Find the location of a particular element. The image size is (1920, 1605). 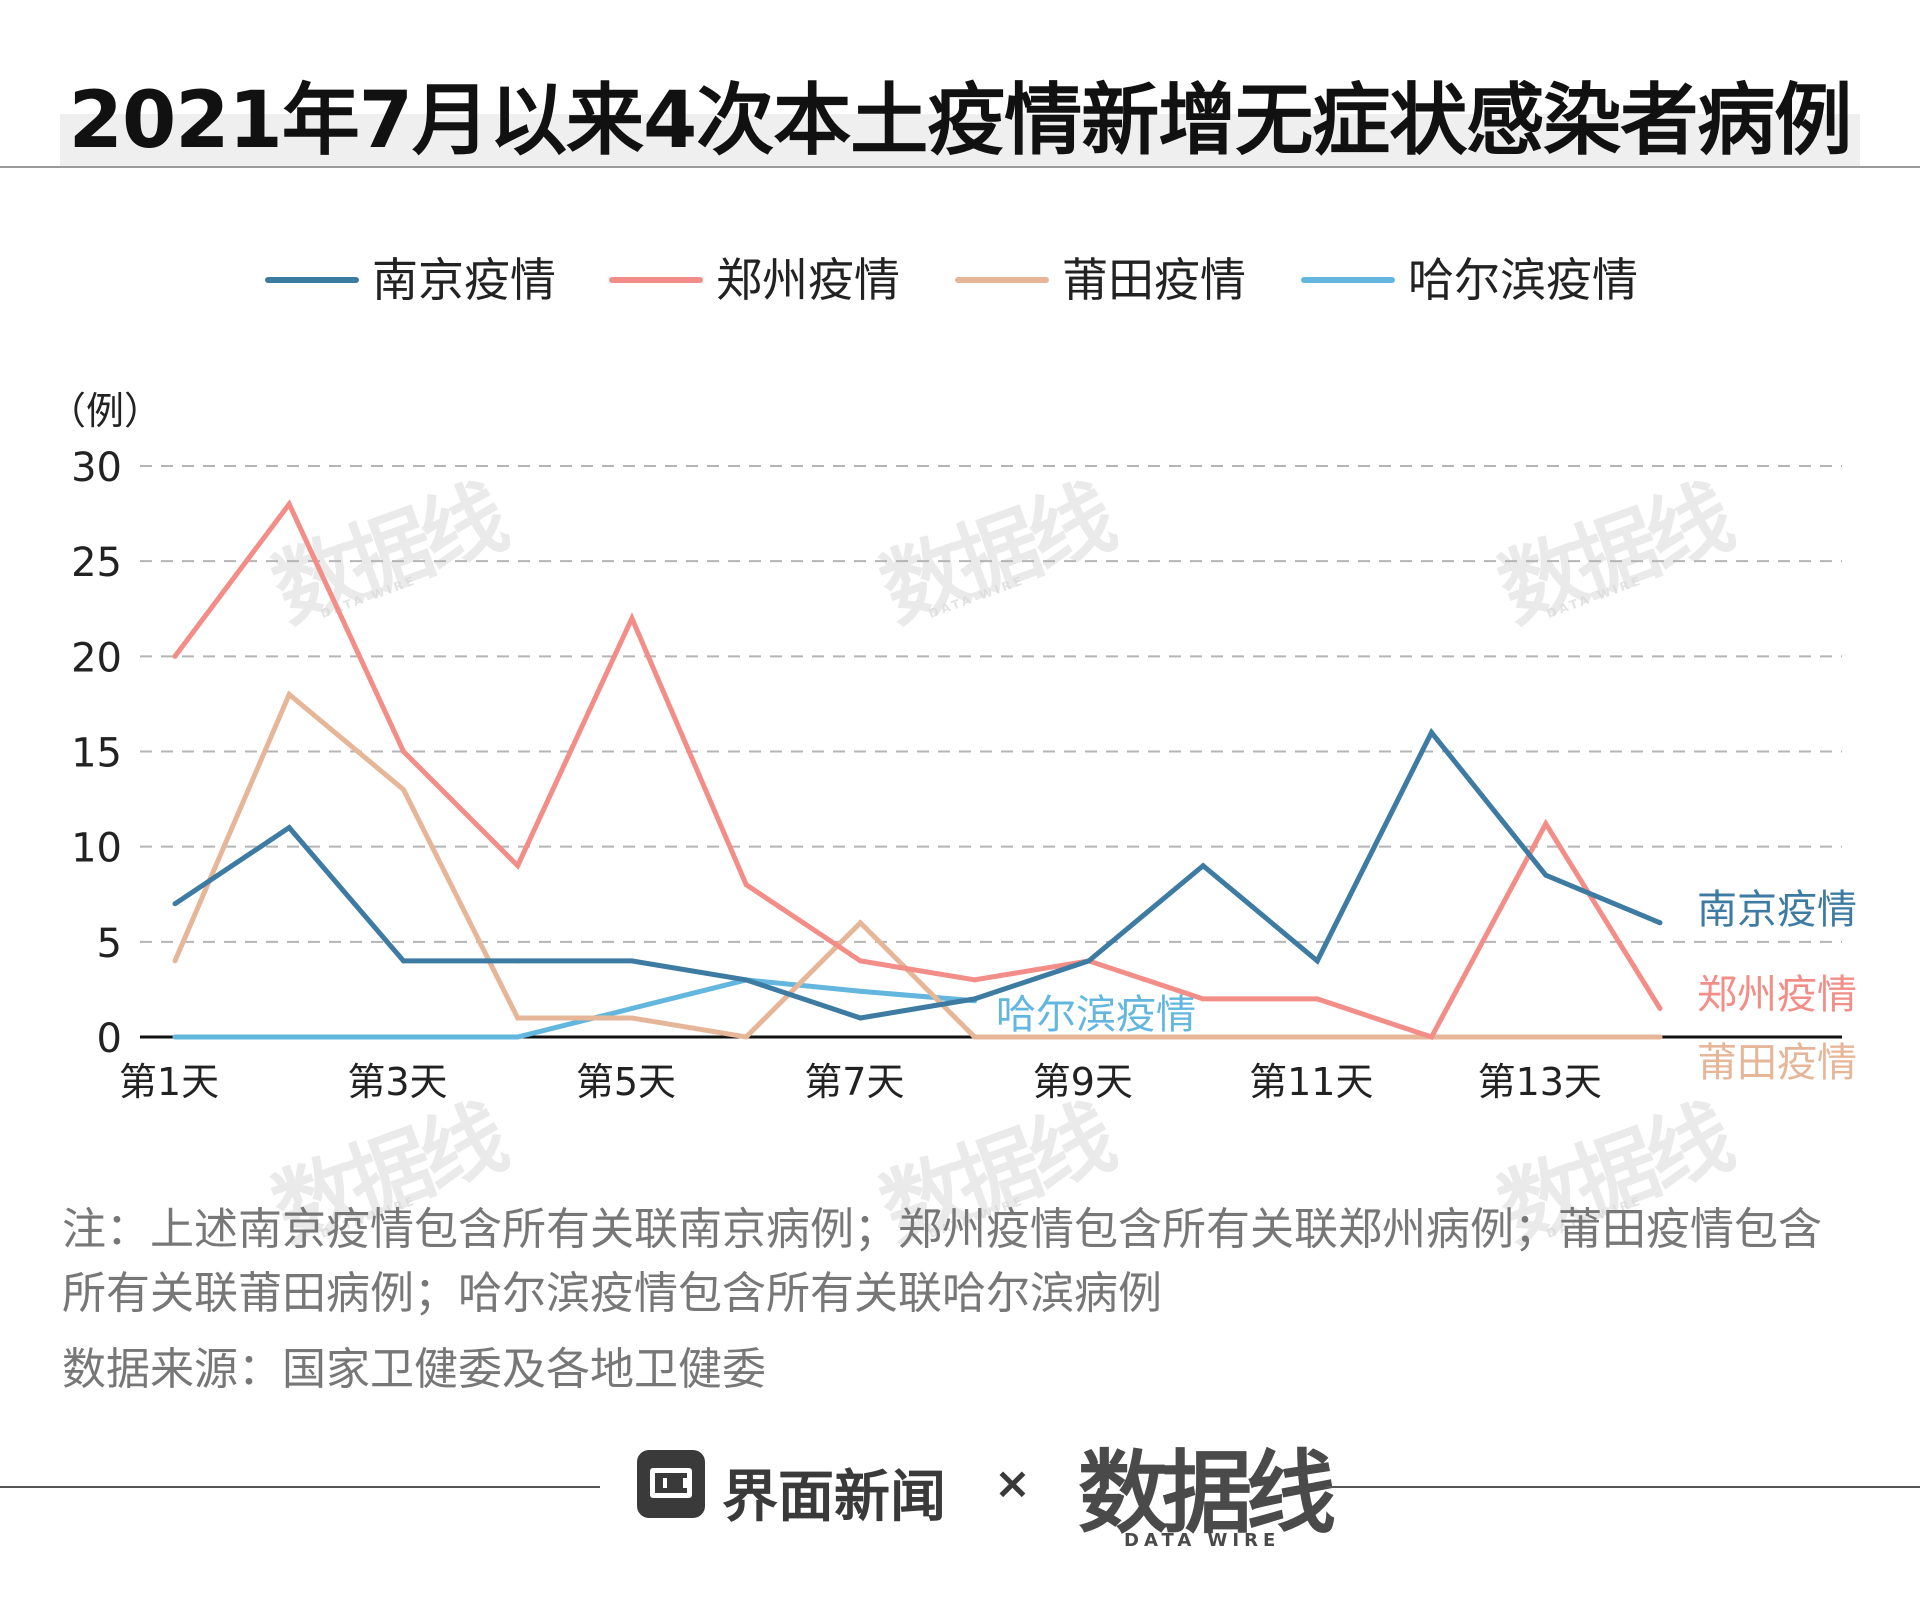

legend-label: 哈尔滨疫情 is located at coordinates (1523, 280).